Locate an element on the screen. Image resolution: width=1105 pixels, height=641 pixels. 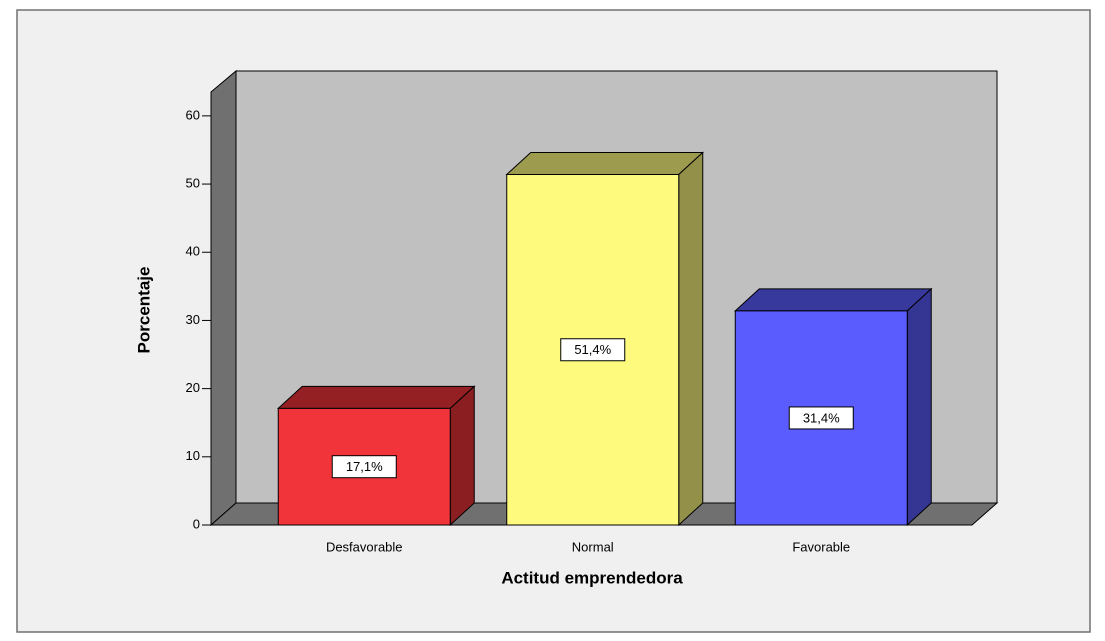
x-tick-label: Desfavorable is located at coordinates (364, 546).